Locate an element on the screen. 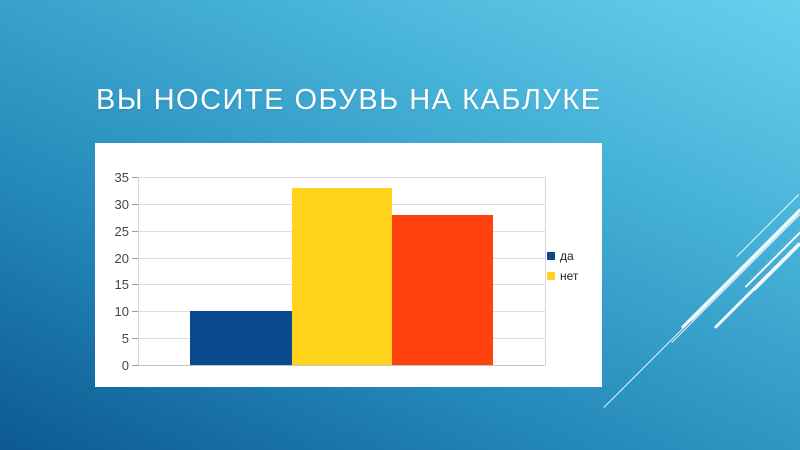  slide-title: ВЫ НОСИТЕ ОБУВЬ НА КАБЛУКЕ is located at coordinates (349, 100).